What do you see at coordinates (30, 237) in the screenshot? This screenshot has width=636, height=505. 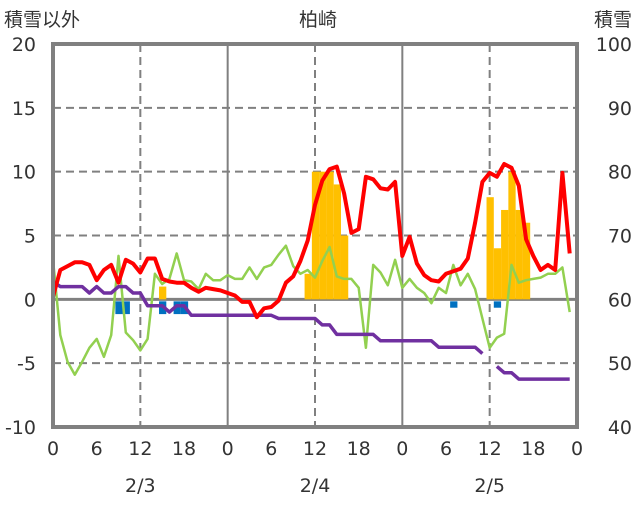 I see `left-tick-label: 5` at bounding box center [30, 237].